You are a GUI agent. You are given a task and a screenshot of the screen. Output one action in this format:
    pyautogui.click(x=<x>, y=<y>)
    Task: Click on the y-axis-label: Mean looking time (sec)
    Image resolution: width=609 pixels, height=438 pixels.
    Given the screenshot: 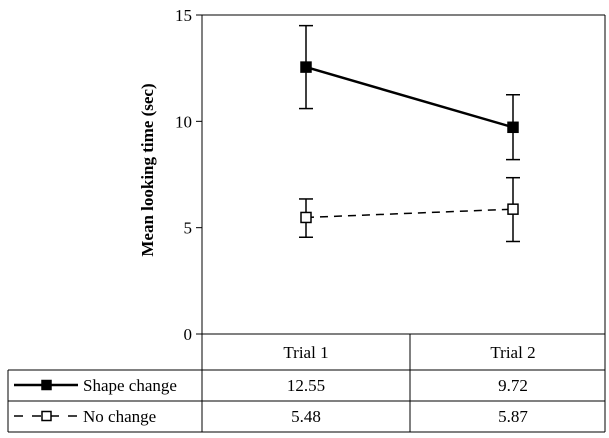 What is the action you would take?
    pyautogui.click(x=147, y=169)
    